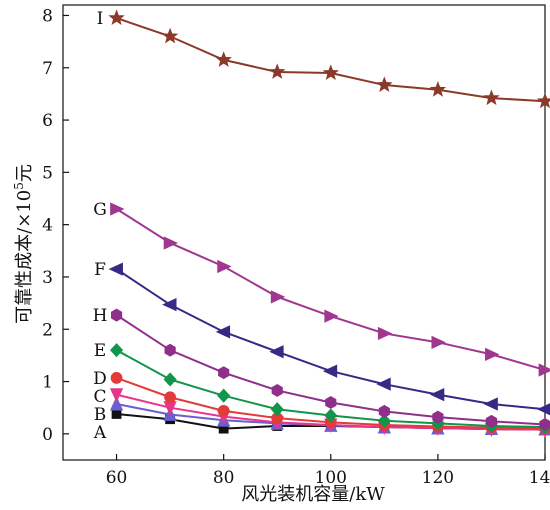  What do you see at coordinates (47, 330) in the screenshot?
I see `y-tick-label: 2` at bounding box center [47, 330].